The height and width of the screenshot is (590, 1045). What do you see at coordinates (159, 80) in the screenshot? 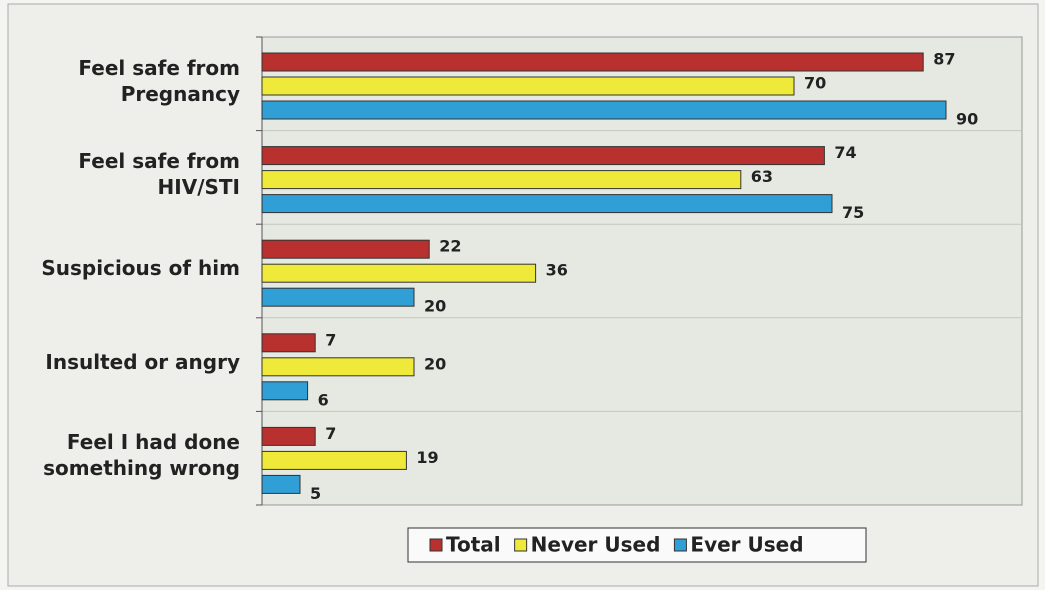
I see `category-label: Feel safe from Pregnancy` at bounding box center [159, 80].